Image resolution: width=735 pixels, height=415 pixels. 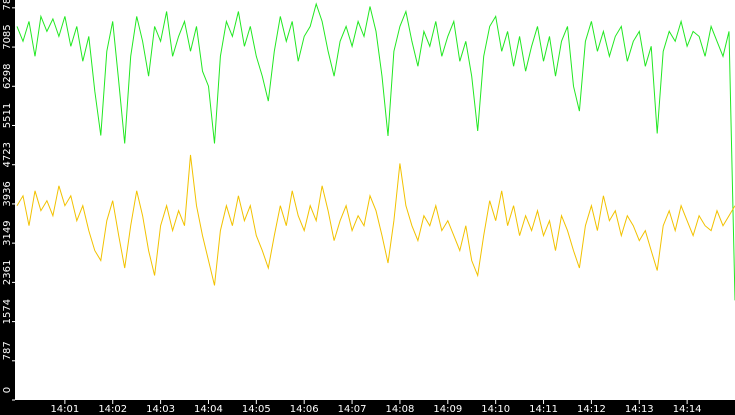 I want to click on y-tick-label: 3936, so click(x=7, y=193).